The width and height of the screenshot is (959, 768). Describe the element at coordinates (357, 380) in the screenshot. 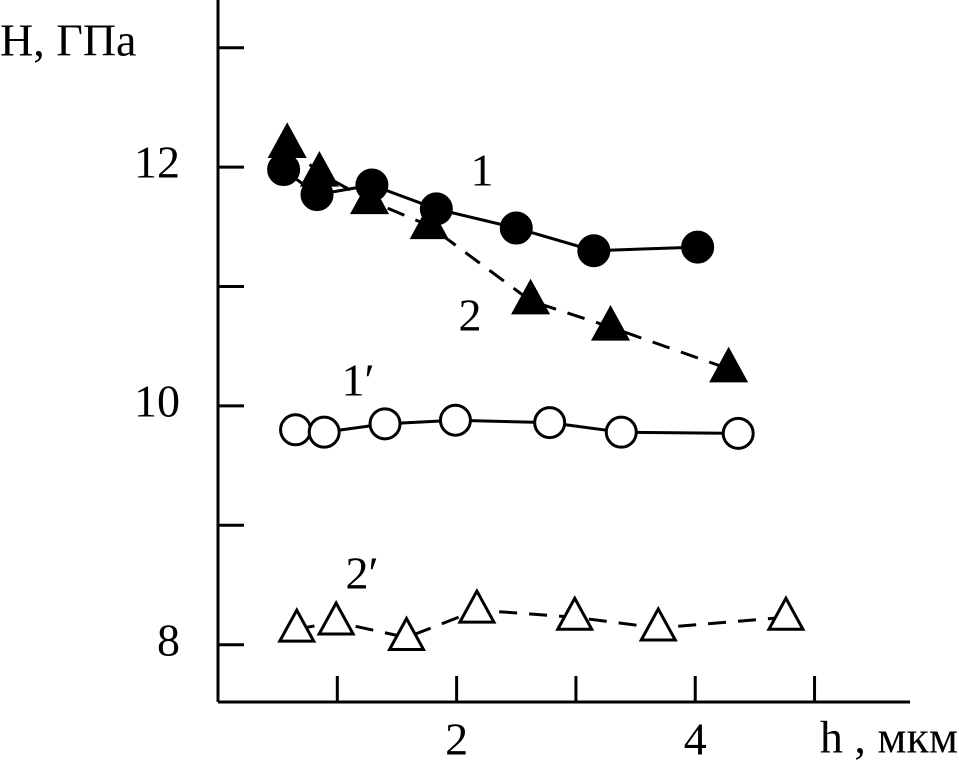

I see `series-label: 1′` at that location.